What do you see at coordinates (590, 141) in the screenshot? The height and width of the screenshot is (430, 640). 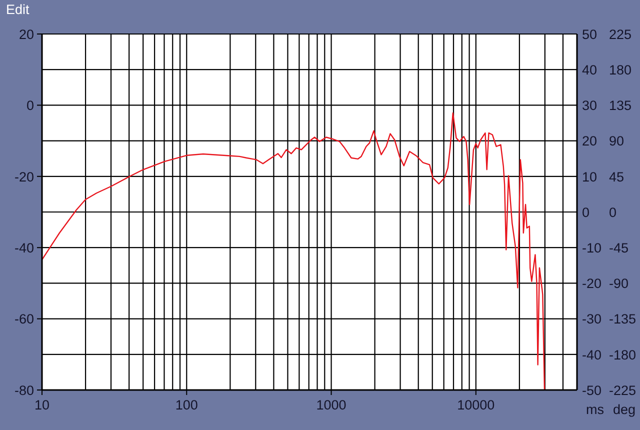 I see `y2-tick-label: 20` at bounding box center [590, 141].